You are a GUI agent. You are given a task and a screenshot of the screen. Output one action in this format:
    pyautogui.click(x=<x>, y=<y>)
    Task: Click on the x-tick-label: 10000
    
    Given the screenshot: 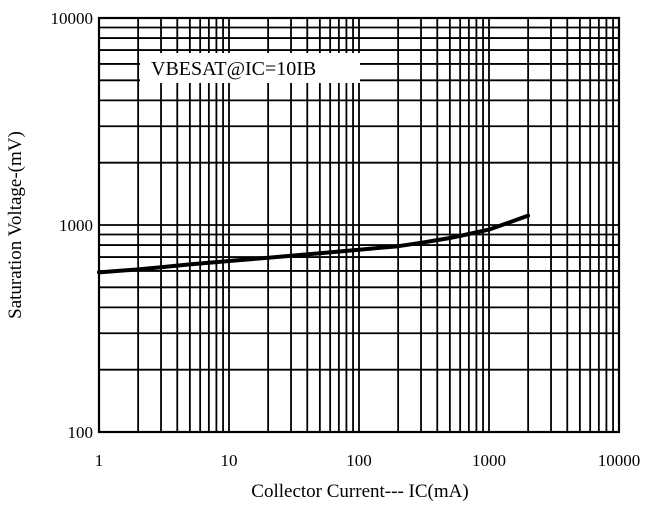 What is the action you would take?
    pyautogui.click(x=619, y=460)
    